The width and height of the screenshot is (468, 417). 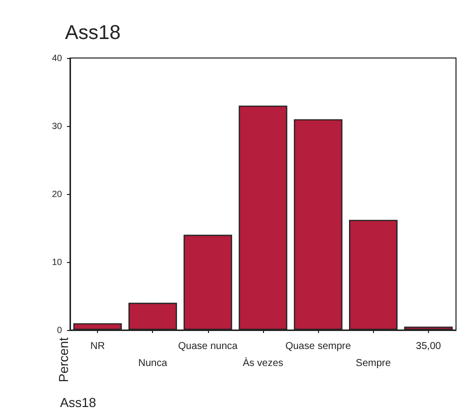 What do you see at coordinates (63, 359) in the screenshot?
I see `y-axis-title: Percent` at bounding box center [63, 359].